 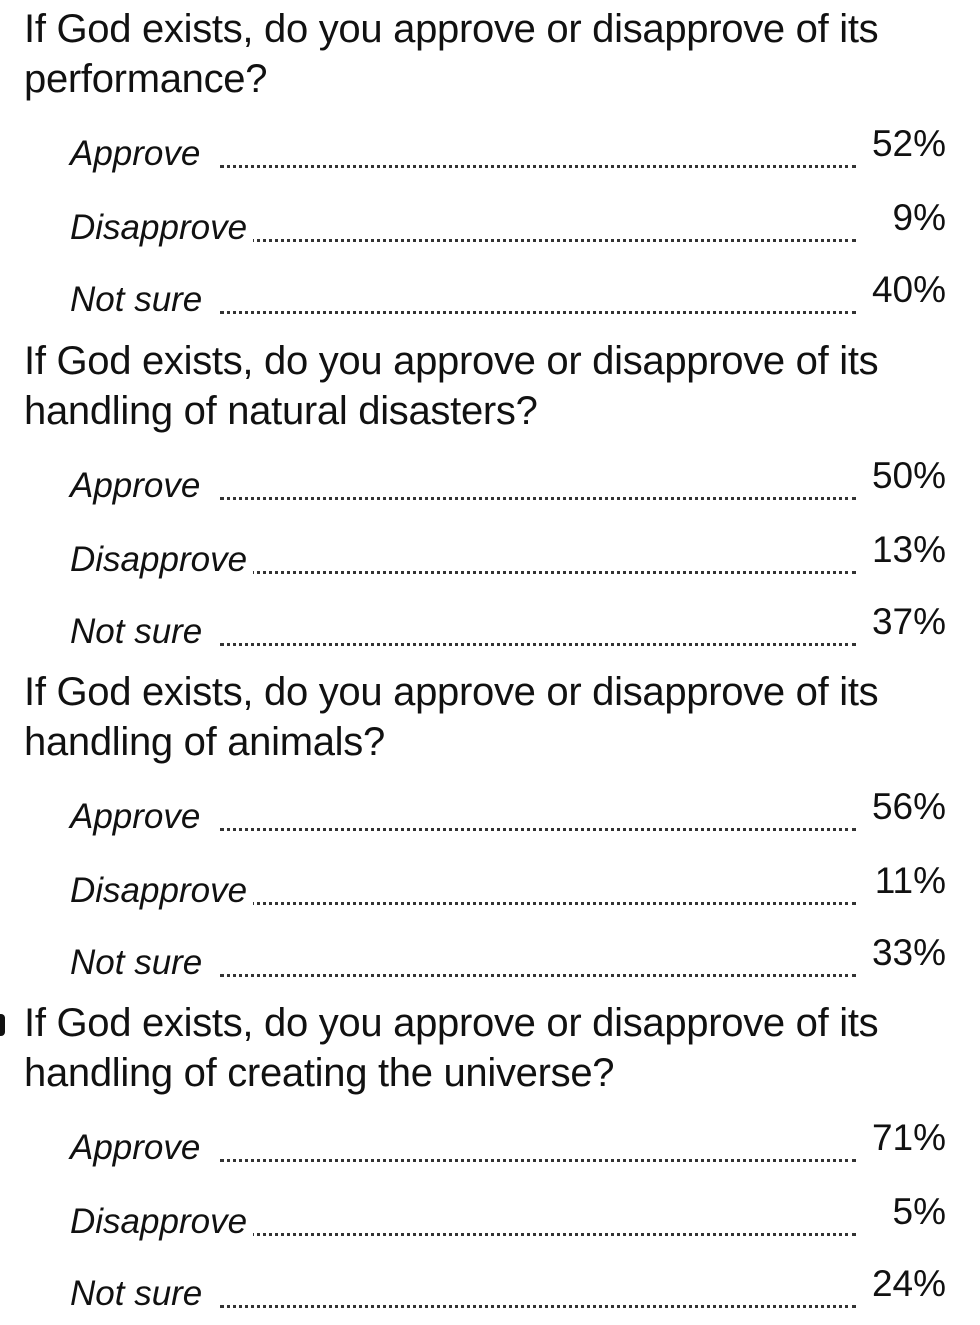 I want to click on answer-percentage: 56%, so click(x=905, y=807).